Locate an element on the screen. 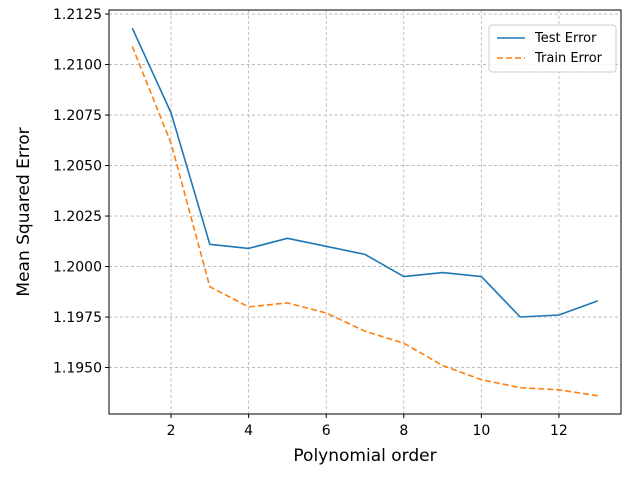  legend: Test Error Train Error is located at coordinates (552, 48).